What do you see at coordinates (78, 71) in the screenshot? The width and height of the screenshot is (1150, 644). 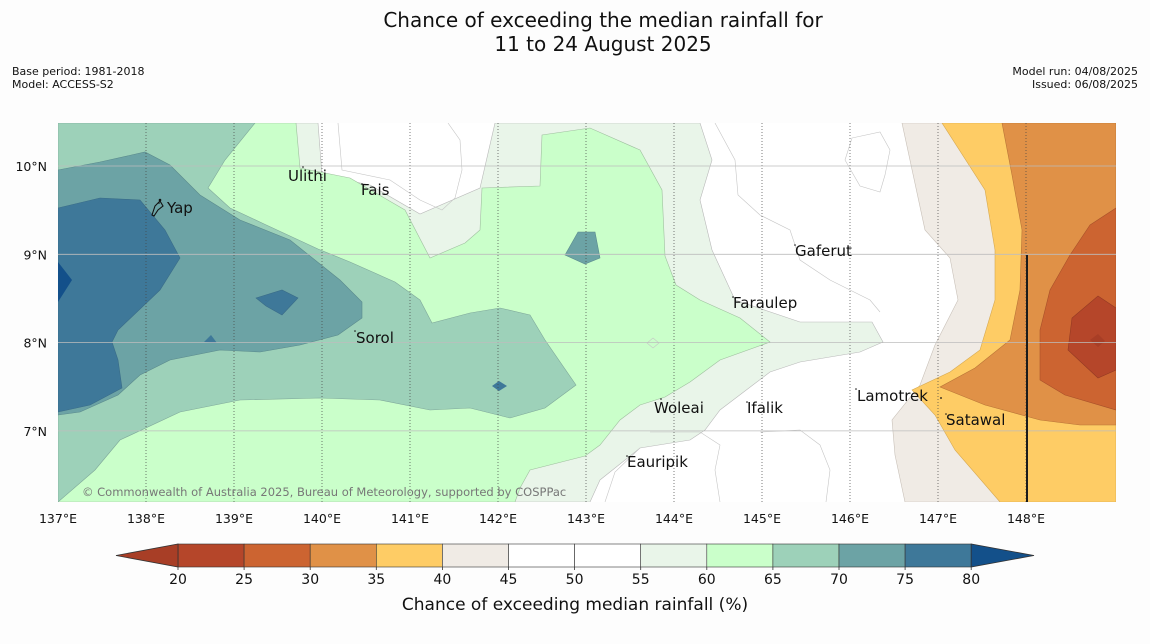 I see `base-period: Base period: 1981-2018` at bounding box center [78, 71].